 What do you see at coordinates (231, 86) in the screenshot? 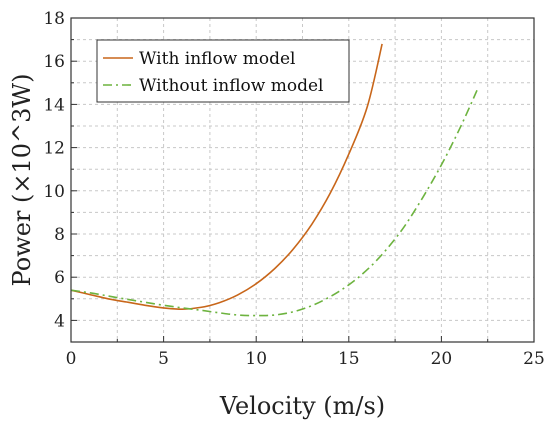
I see `legend-label-without-inflow: Without inflow model` at bounding box center [231, 86].